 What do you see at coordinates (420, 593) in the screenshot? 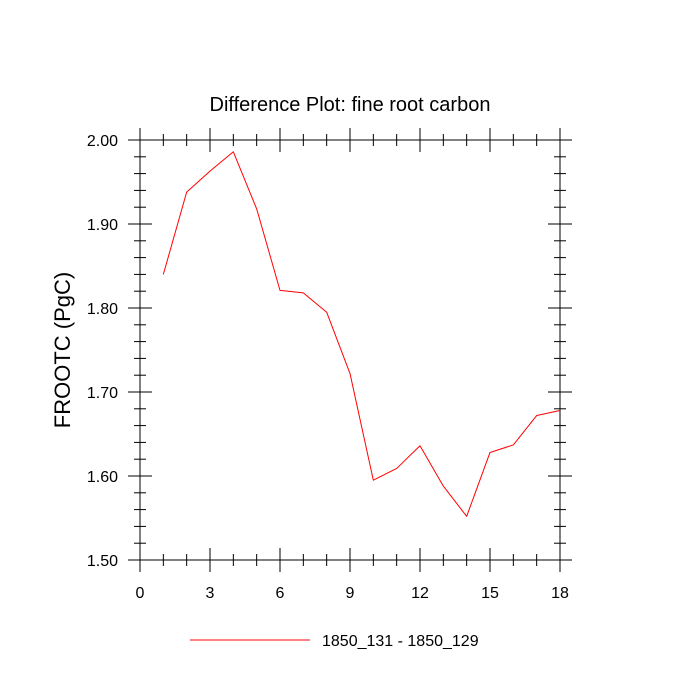
I see `x-tick-label: 12` at bounding box center [420, 593].